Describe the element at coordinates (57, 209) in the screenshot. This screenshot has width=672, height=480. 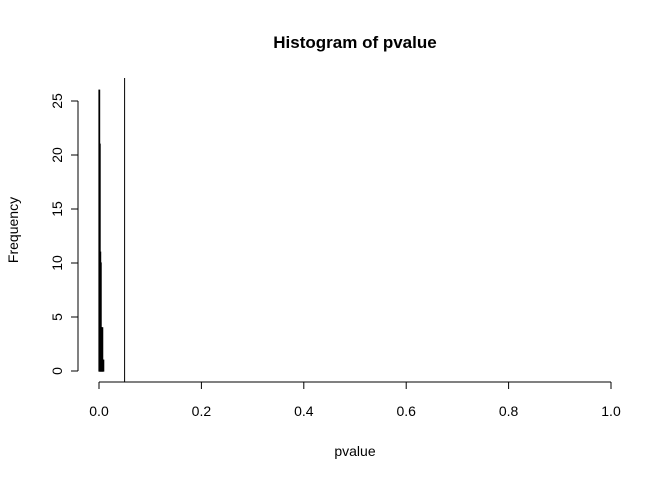
I see `y-tick-label: 15` at that location.